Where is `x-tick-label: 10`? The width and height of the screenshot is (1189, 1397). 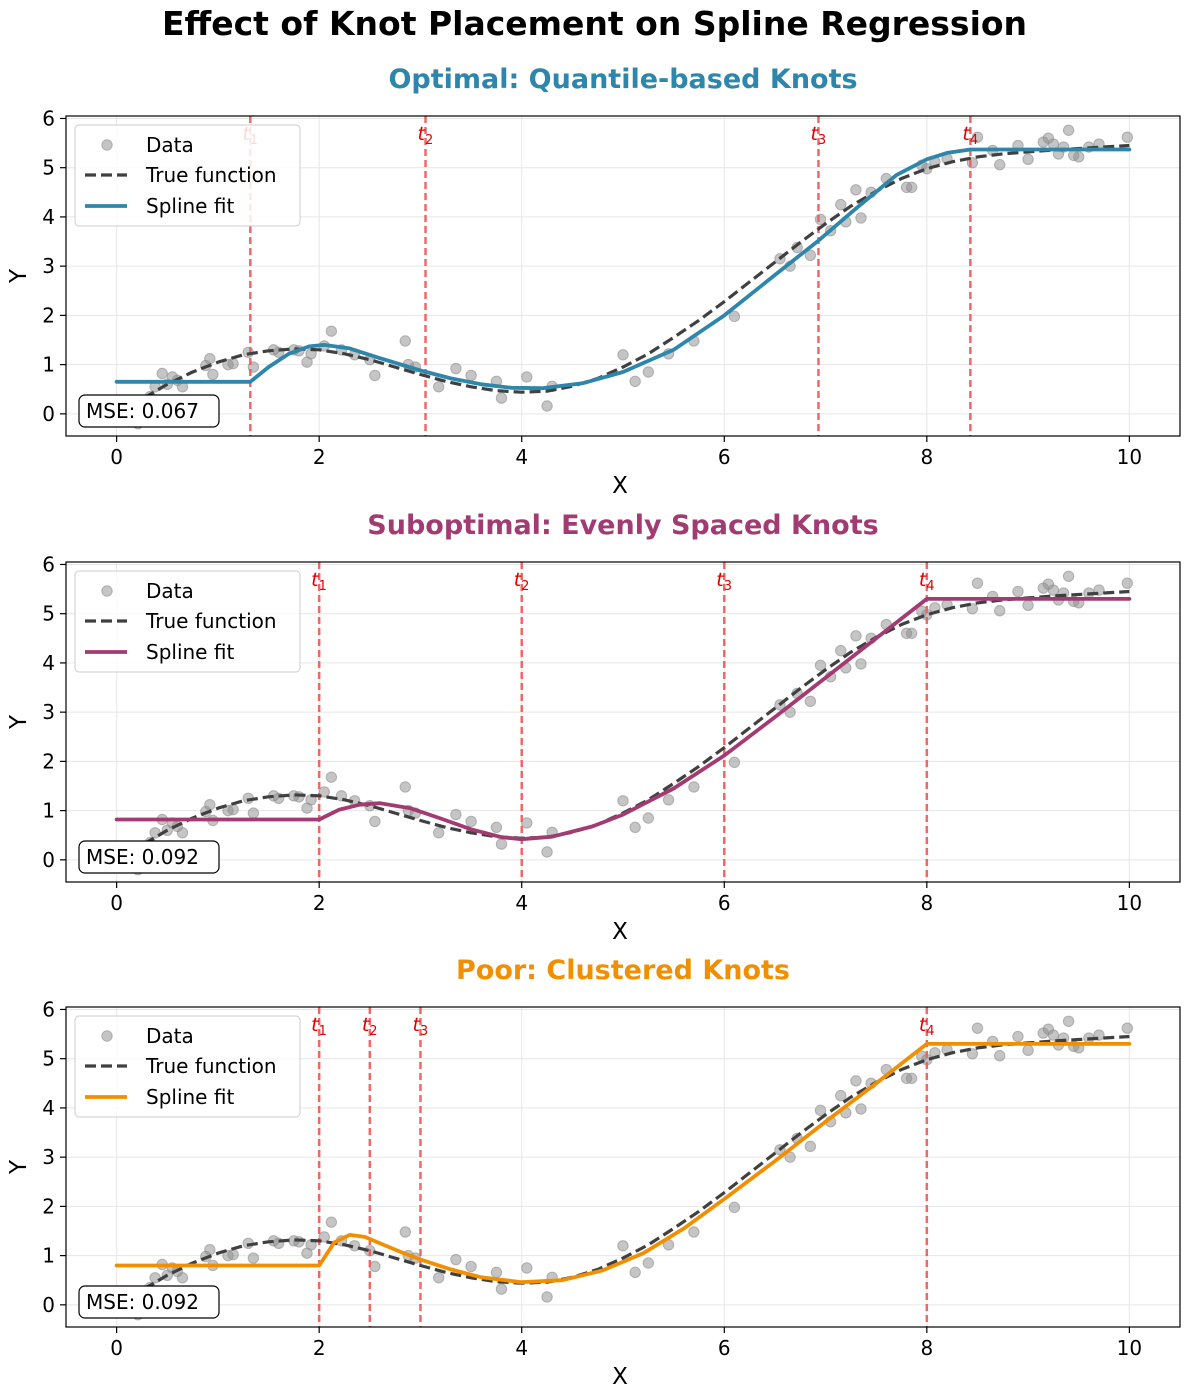
x-tick-label: 10 is located at coordinates (1129, 903).